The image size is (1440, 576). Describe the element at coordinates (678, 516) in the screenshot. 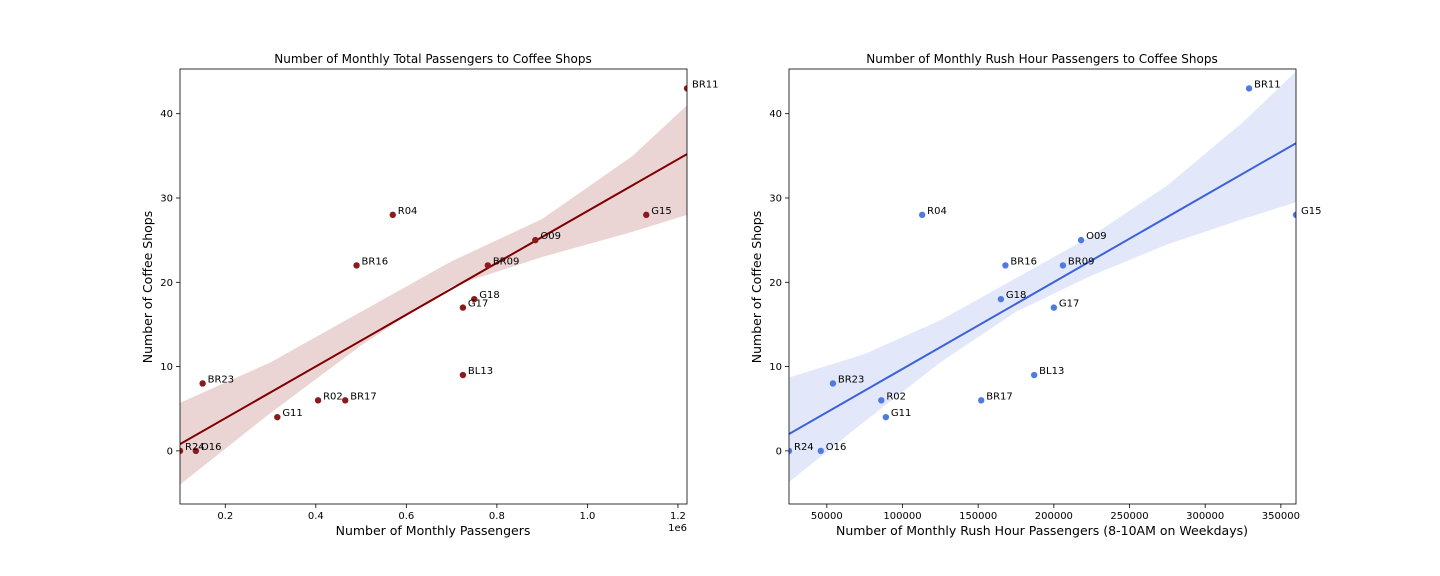

I see `x-tick-label: 1.2` at that location.